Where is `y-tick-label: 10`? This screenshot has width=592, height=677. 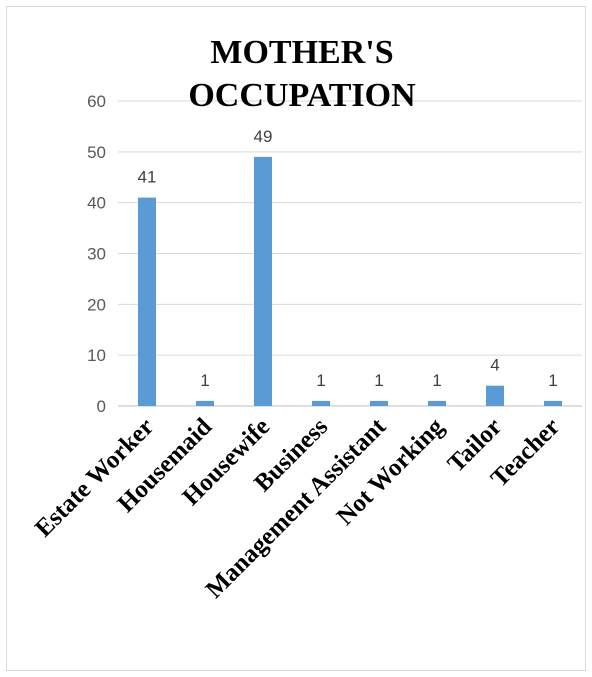 y-tick-label: 10 is located at coordinates (96, 355).